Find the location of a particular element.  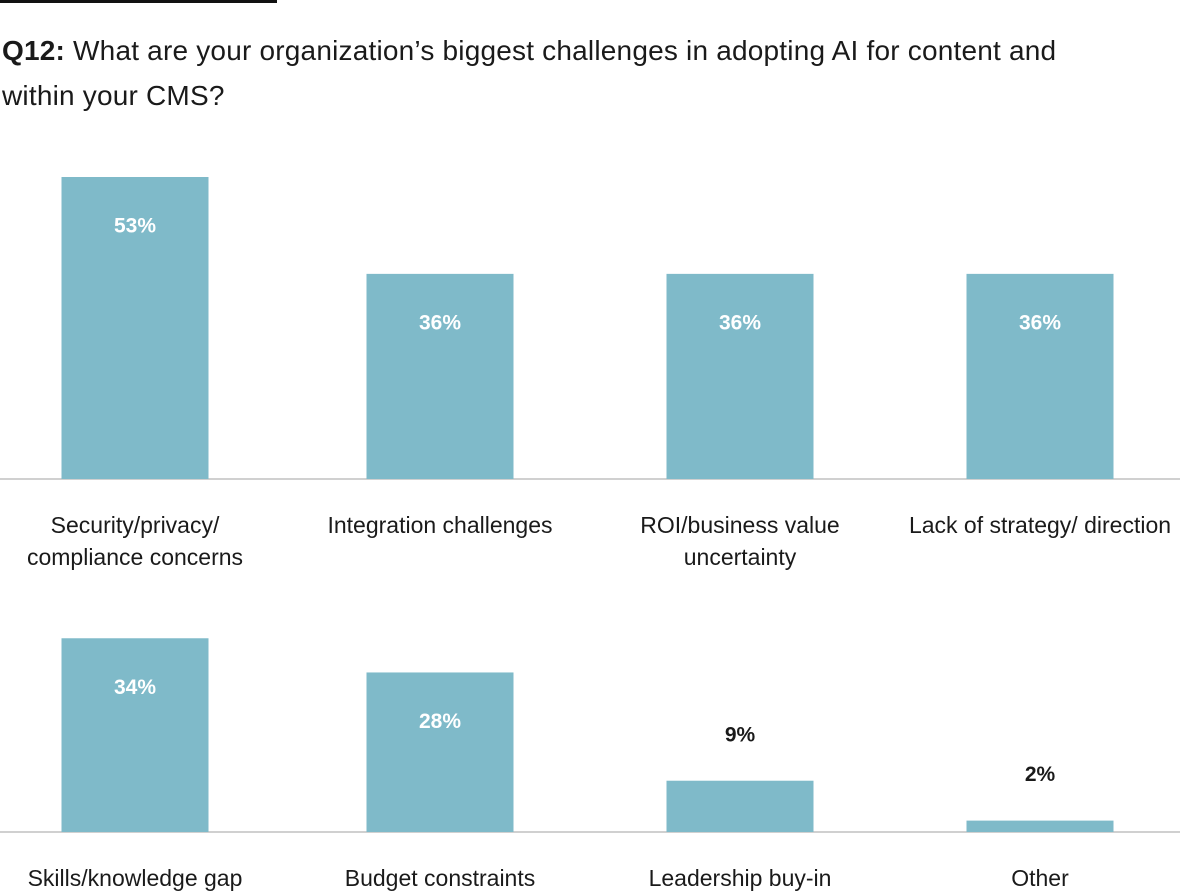

category-label: Security/privacy/ compliance concerns is located at coordinates (135, 541).